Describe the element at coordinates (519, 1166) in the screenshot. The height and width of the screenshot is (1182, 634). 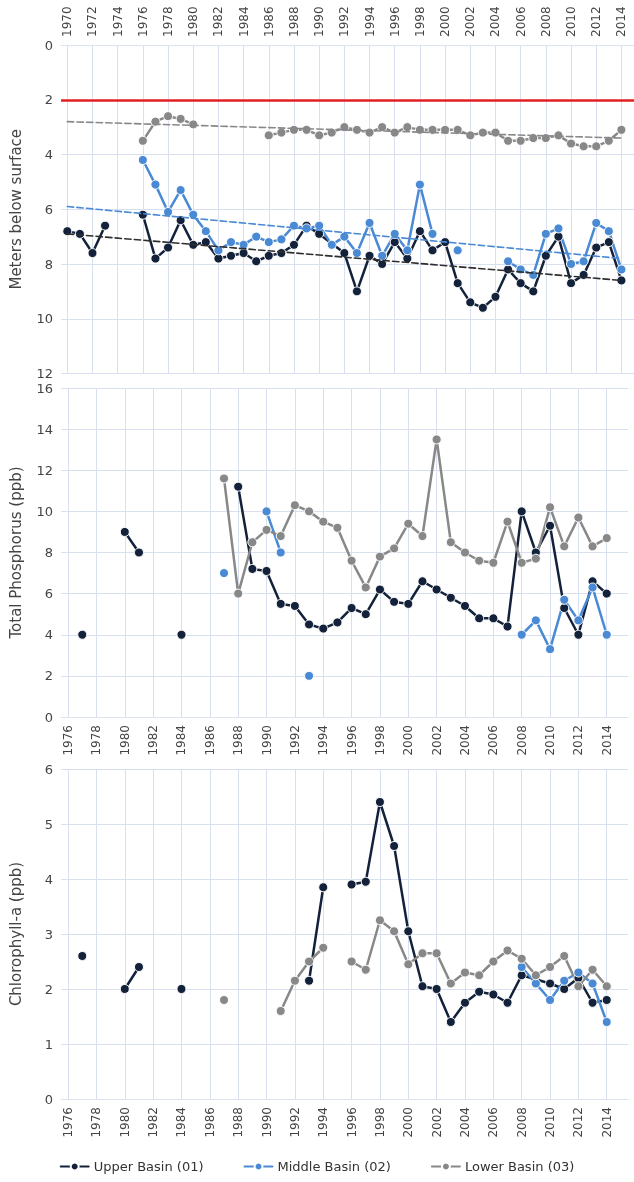
I see `legend-label: Lower Basin (03)` at that location.